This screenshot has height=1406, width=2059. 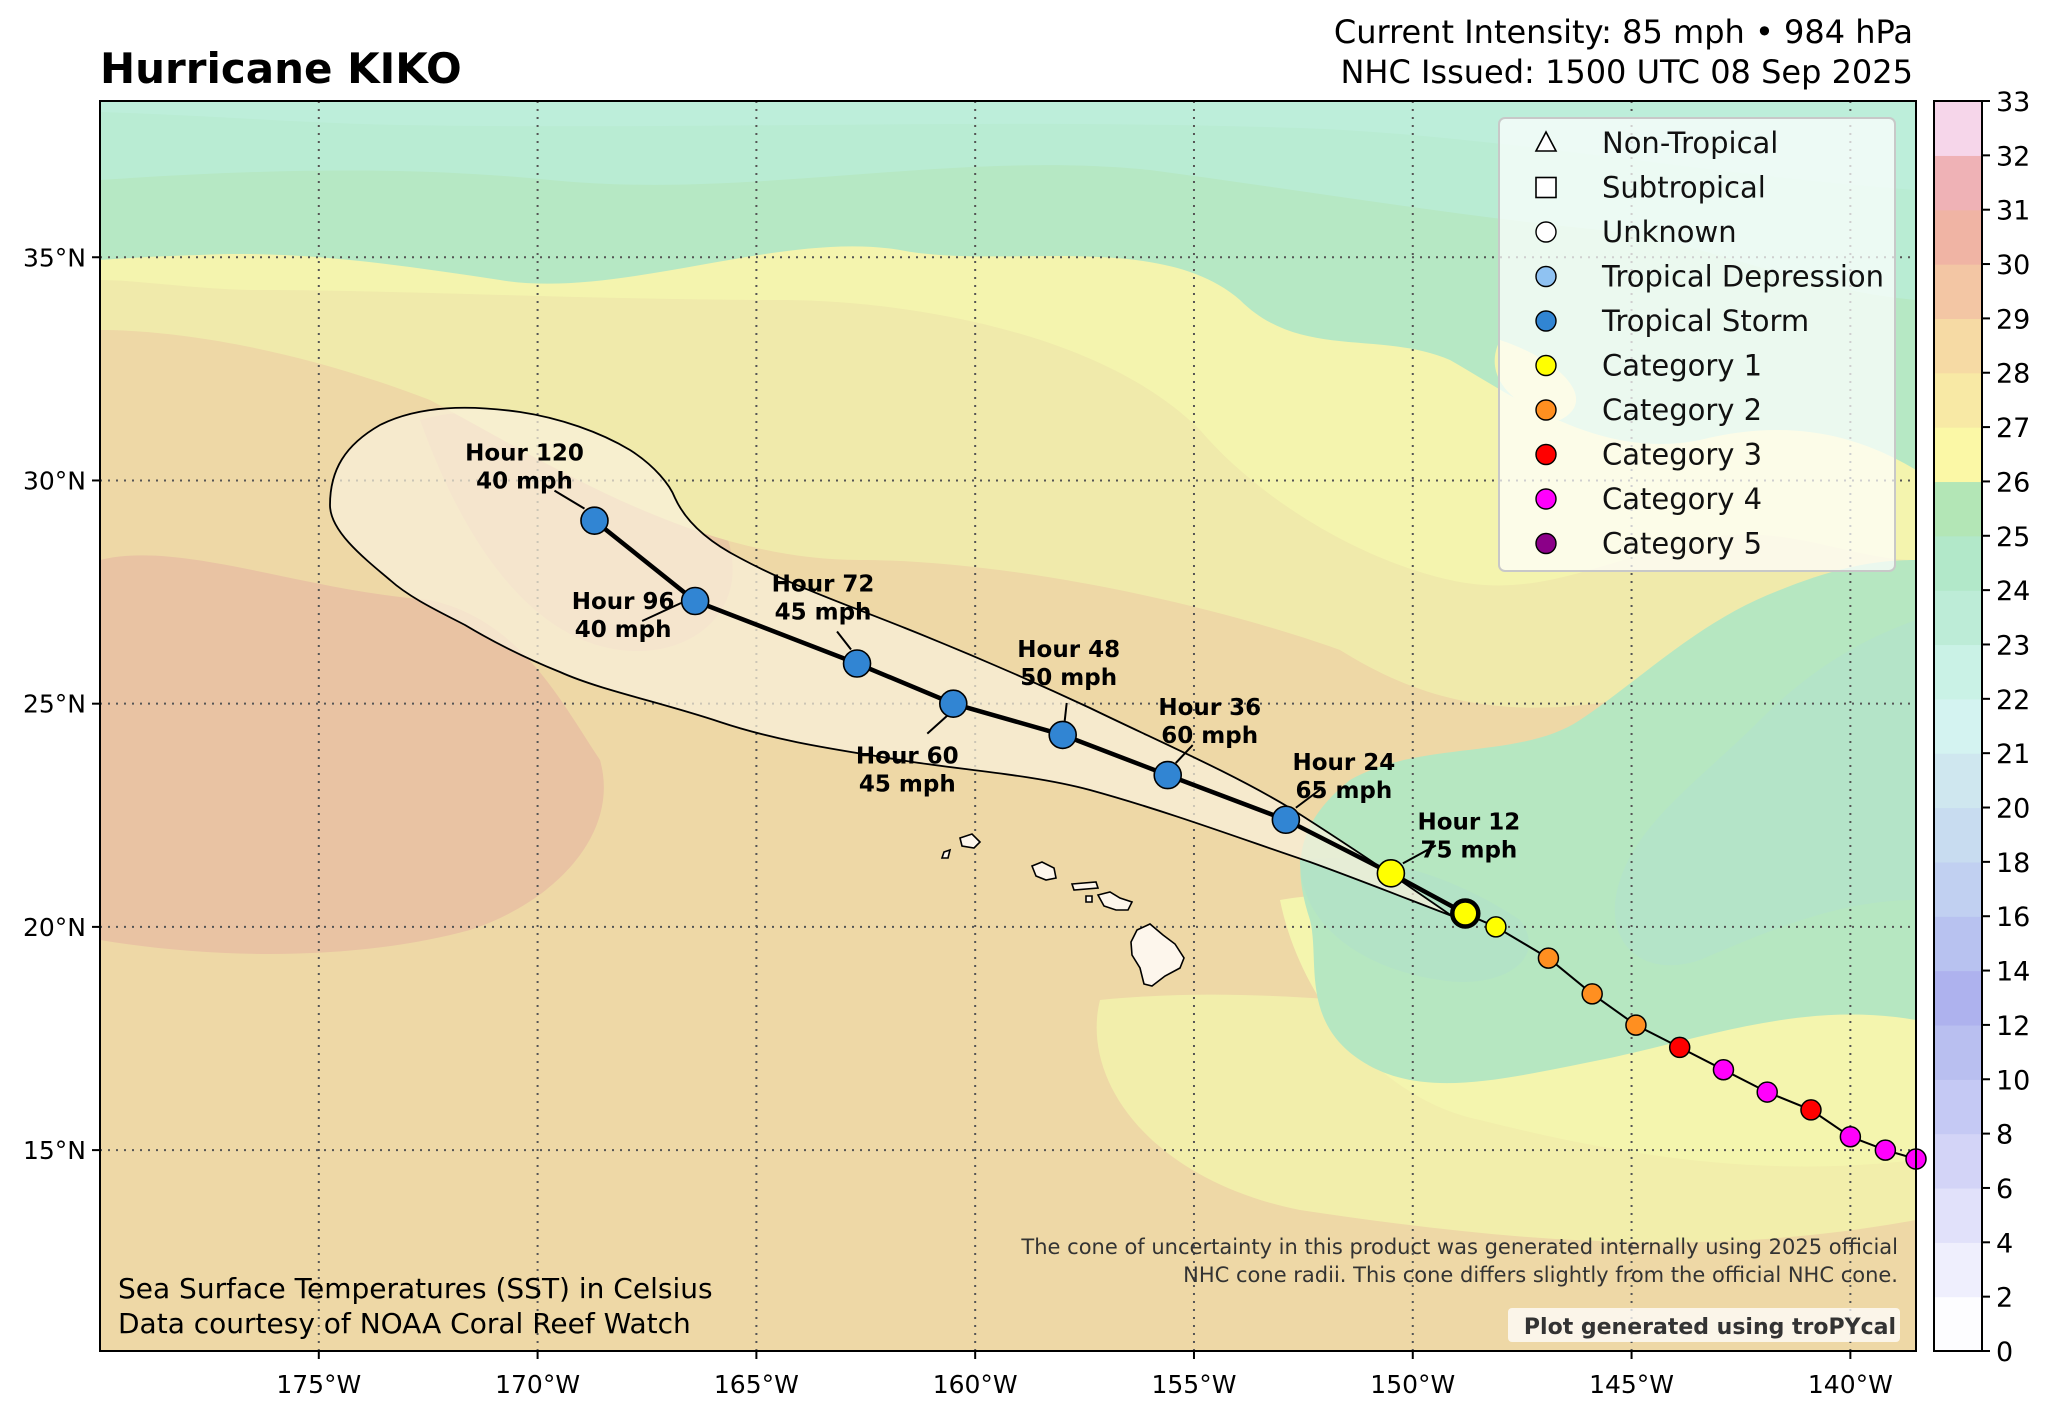 I want to click on forecast-hour-label: Hour 12, so click(x=1469, y=822).